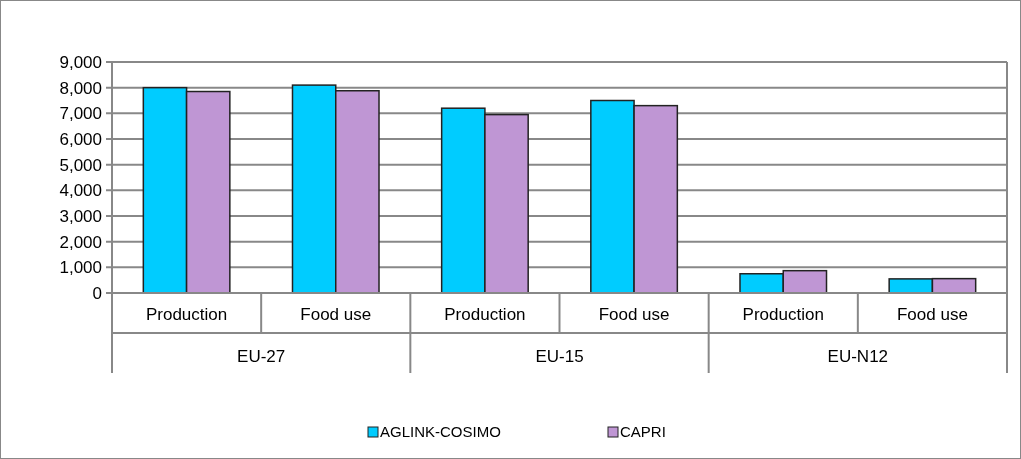 This screenshot has width=1021, height=459. Describe the element at coordinates (858, 356) in the screenshot. I see `text: EU-N12` at that location.